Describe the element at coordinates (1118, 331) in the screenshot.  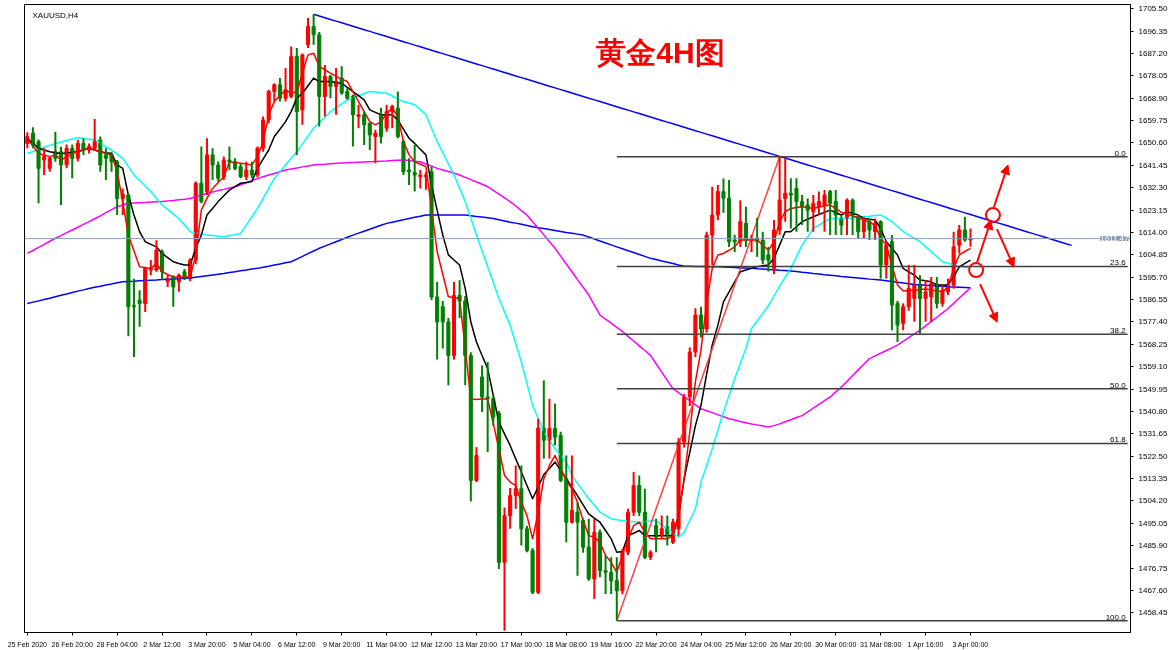
I see `series-label: 38.2` at that location.